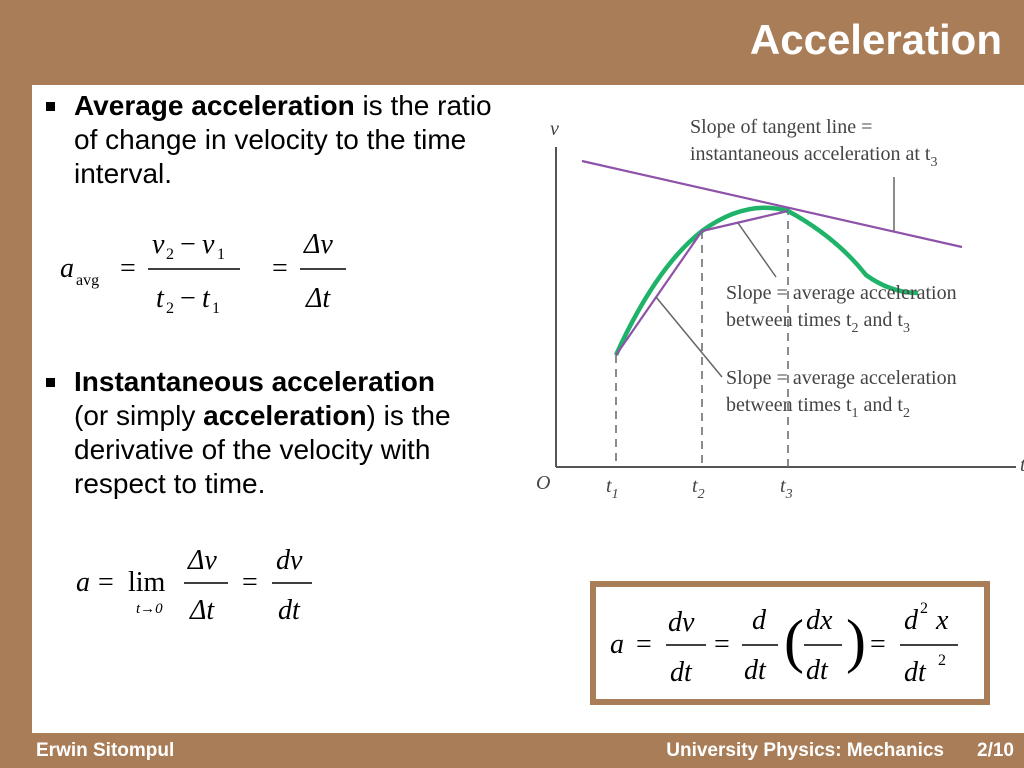  What do you see at coordinates (255, 381) in the screenshot?
I see `bullet-bold-term: Instantaneous acceleration` at bounding box center [255, 381].